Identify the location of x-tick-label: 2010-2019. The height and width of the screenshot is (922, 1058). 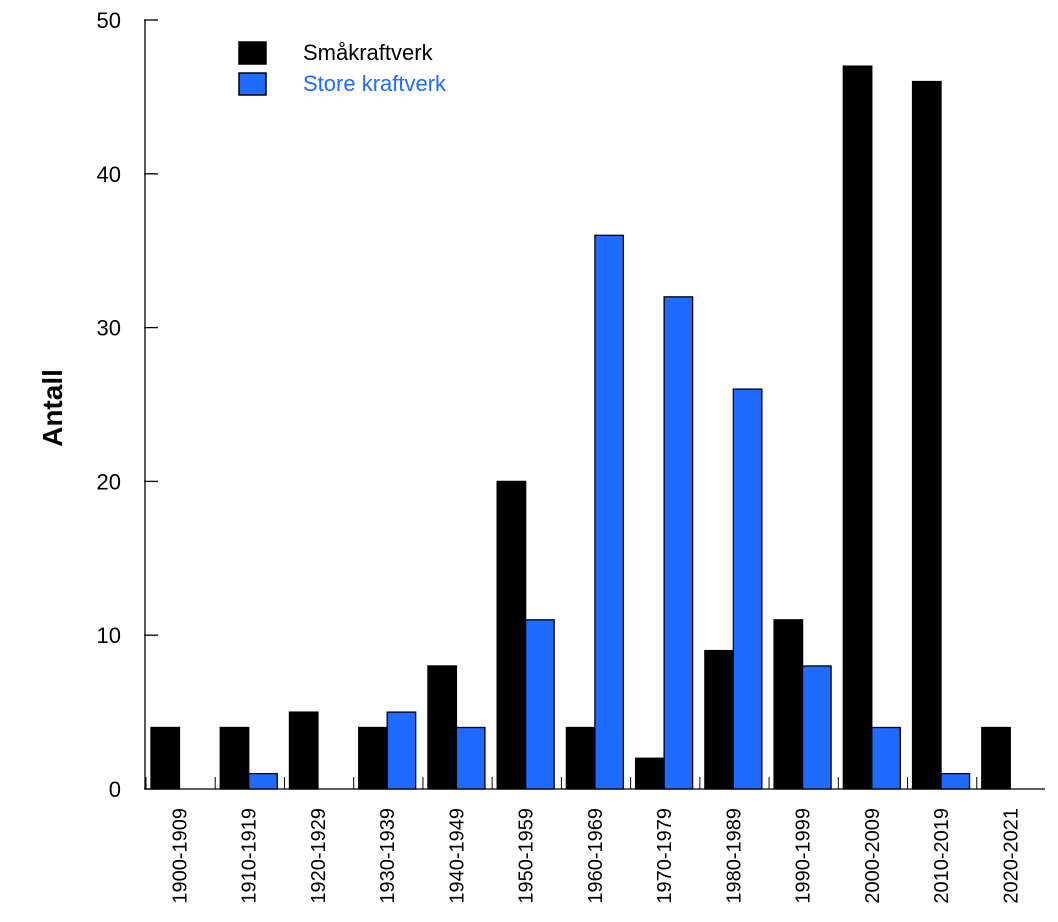
(942, 856).